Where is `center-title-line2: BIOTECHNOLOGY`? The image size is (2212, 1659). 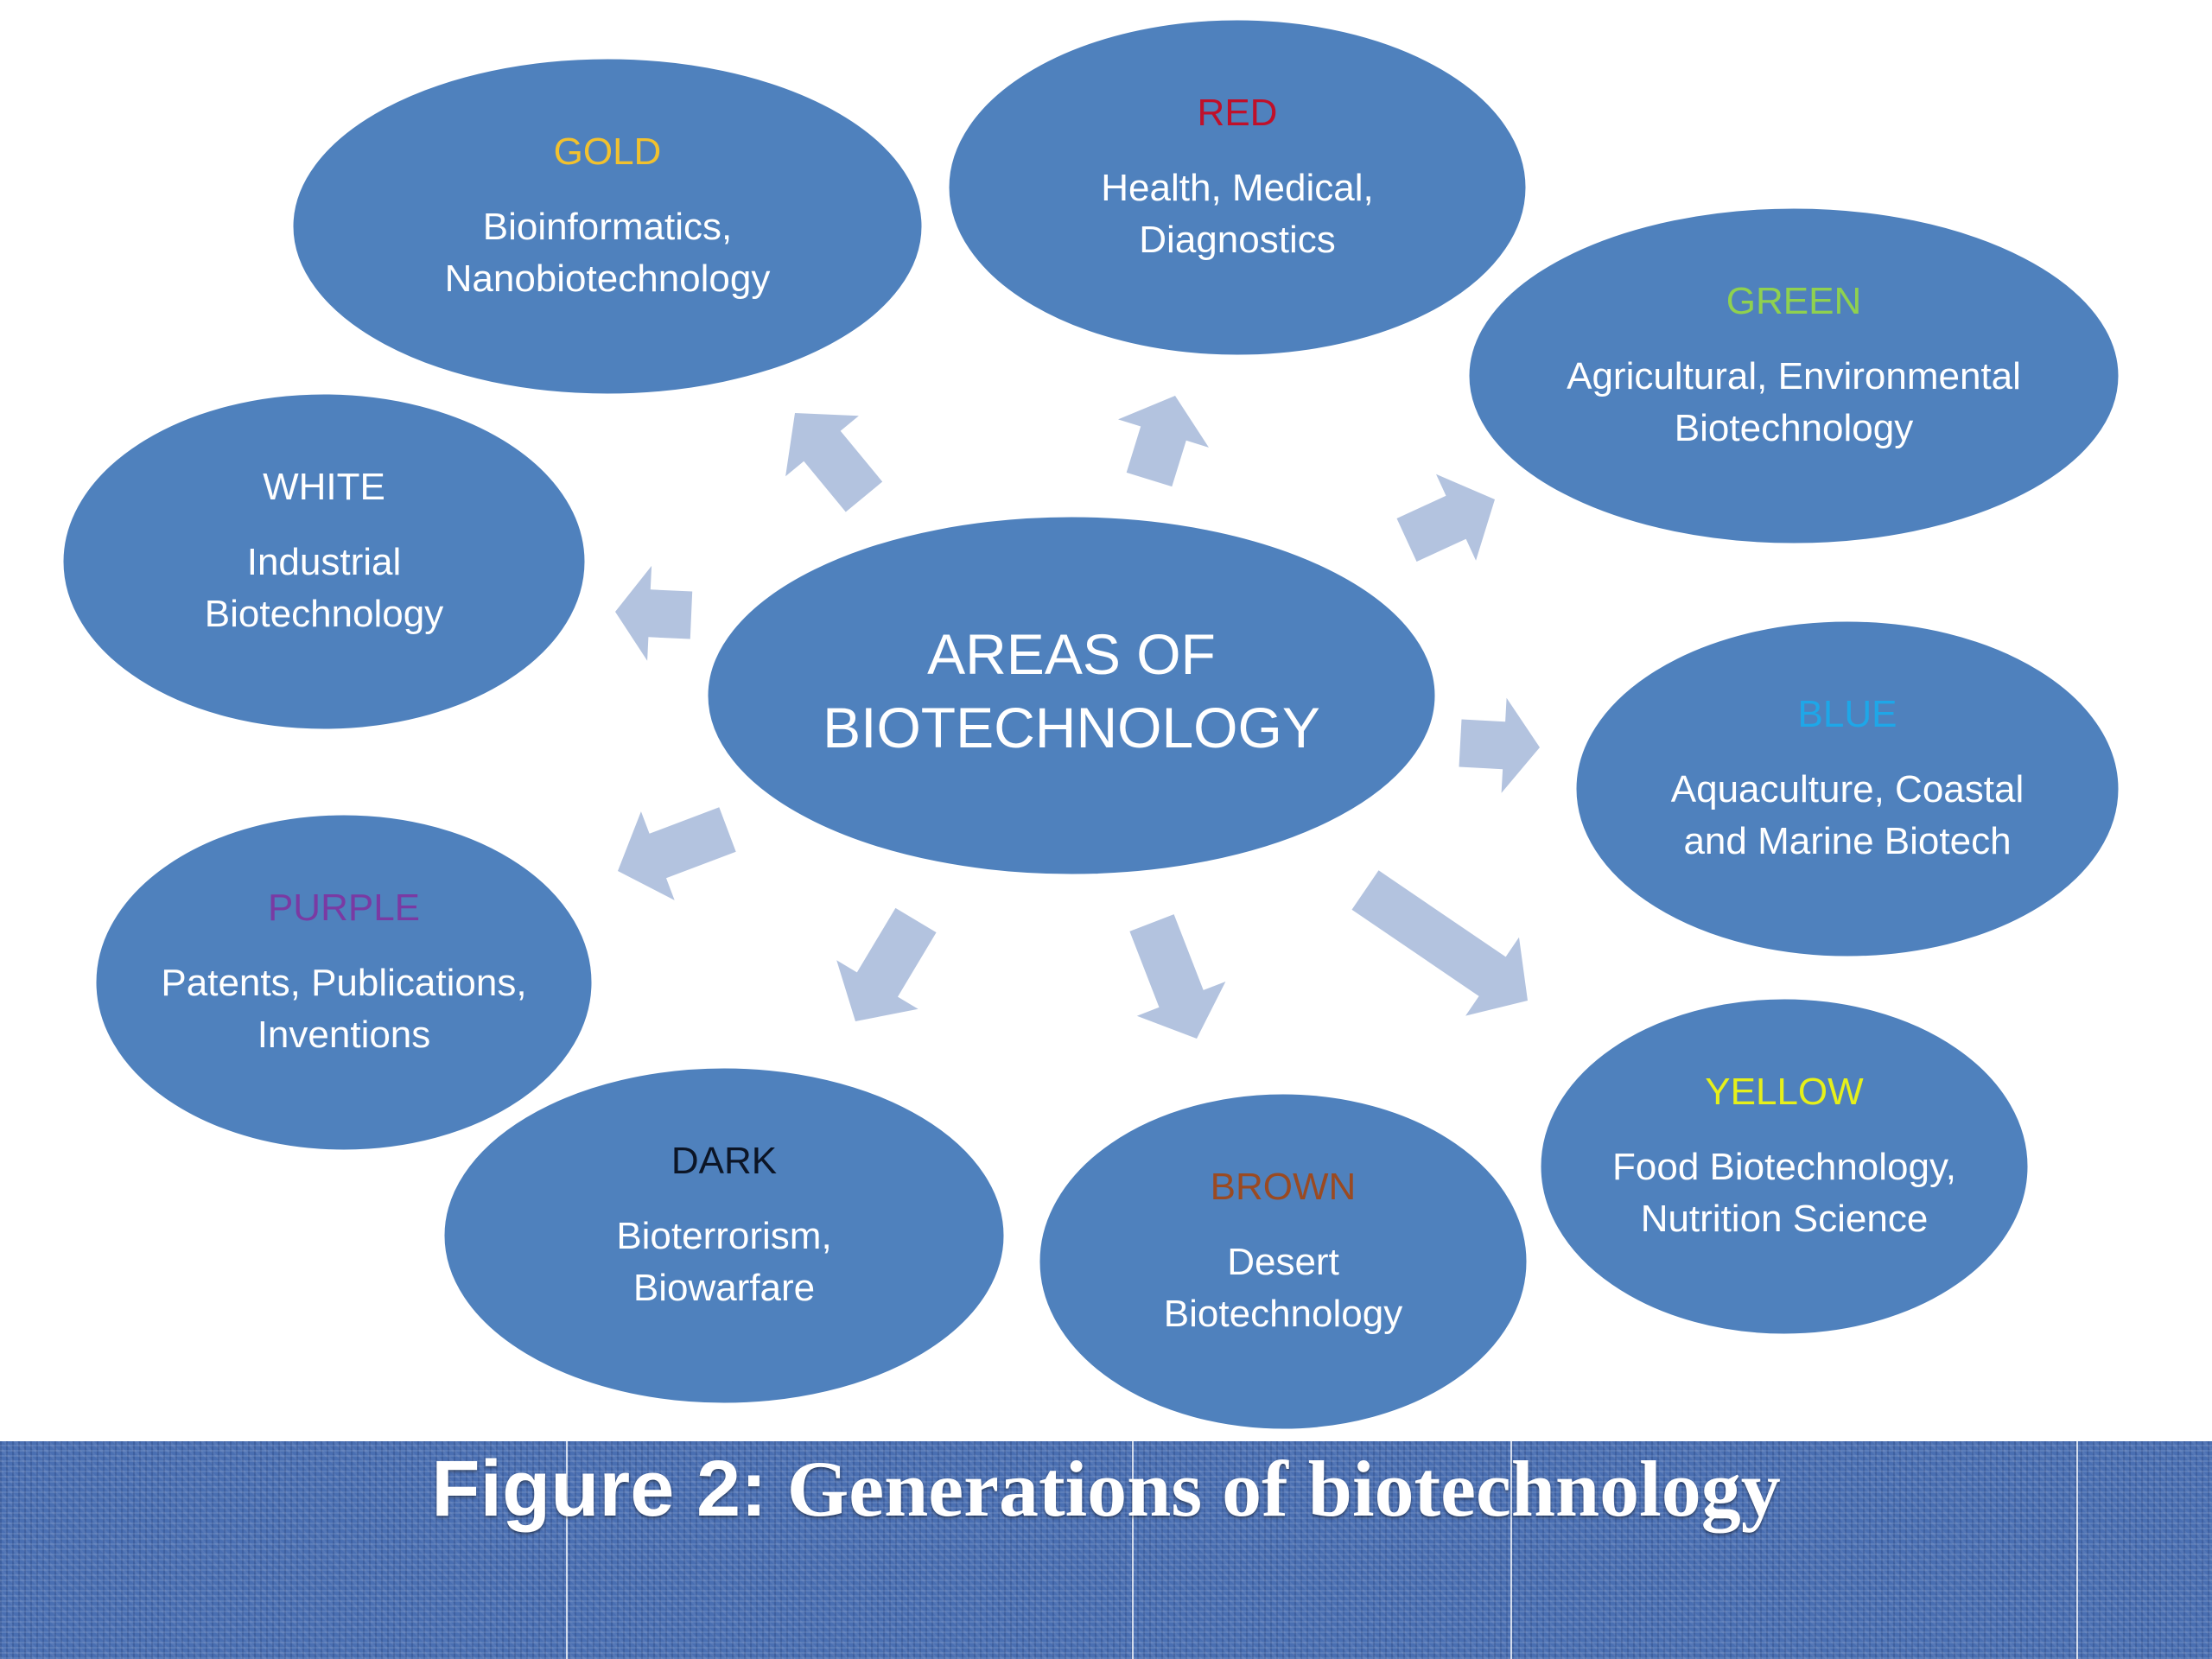
center-title-line2: BIOTECHNOLOGY is located at coordinates (1071, 728).